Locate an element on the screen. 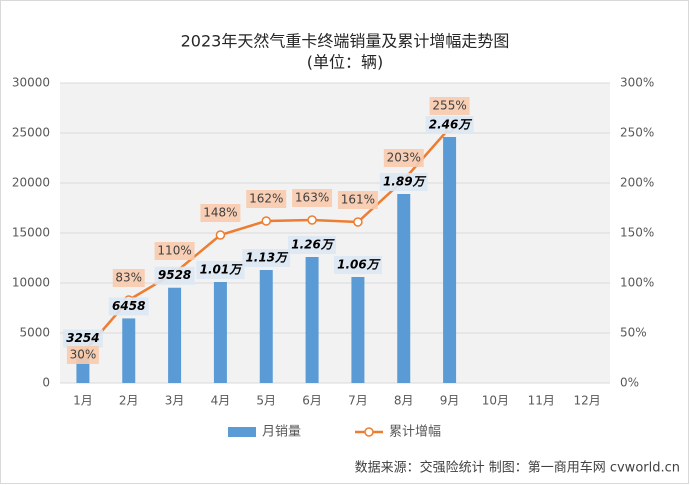 The height and width of the screenshot is (485, 690). x-tick-label: 9月 is located at coordinates (450, 401).